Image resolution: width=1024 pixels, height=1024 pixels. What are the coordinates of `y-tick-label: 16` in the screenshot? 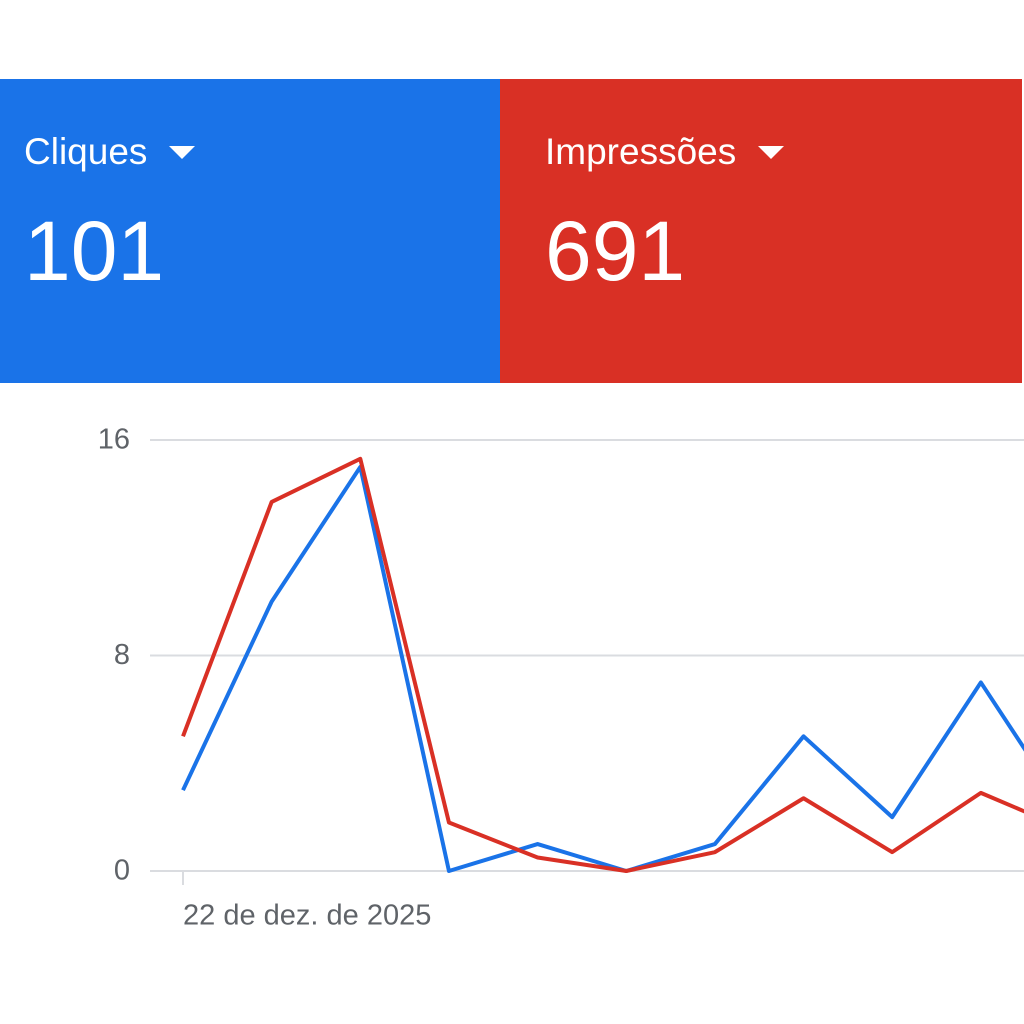 It's located at (114, 440).